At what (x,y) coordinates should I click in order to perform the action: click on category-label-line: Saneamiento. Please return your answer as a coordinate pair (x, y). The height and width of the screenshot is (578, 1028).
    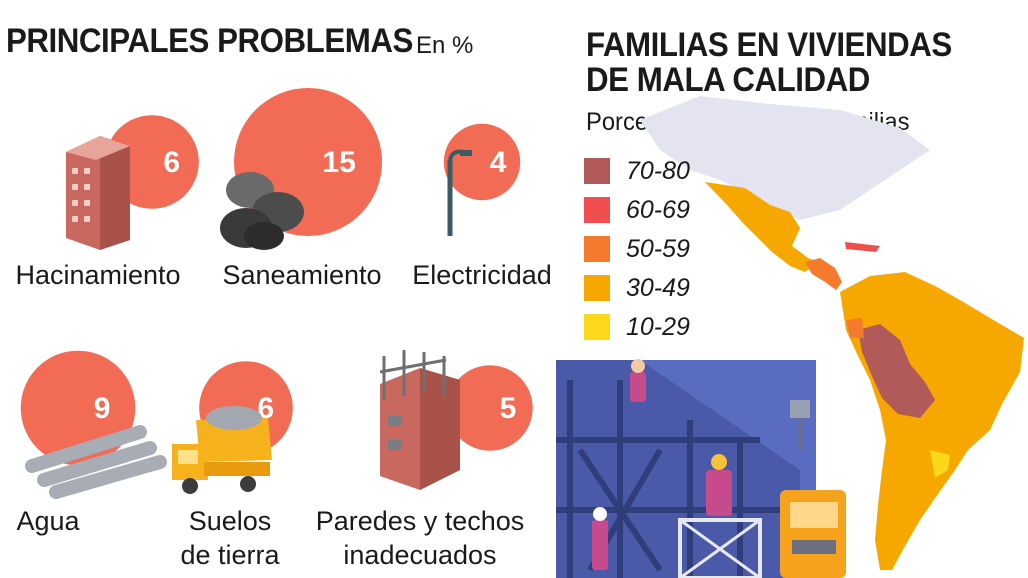
    Looking at the image, I should click on (302, 275).